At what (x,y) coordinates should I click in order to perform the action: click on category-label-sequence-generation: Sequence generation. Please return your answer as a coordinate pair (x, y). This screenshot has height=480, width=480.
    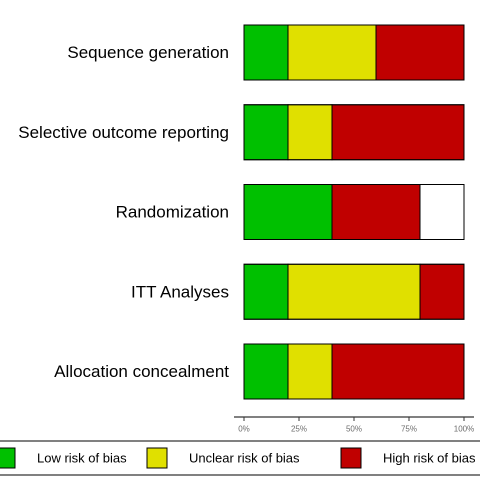
    Looking at the image, I should click on (148, 52).